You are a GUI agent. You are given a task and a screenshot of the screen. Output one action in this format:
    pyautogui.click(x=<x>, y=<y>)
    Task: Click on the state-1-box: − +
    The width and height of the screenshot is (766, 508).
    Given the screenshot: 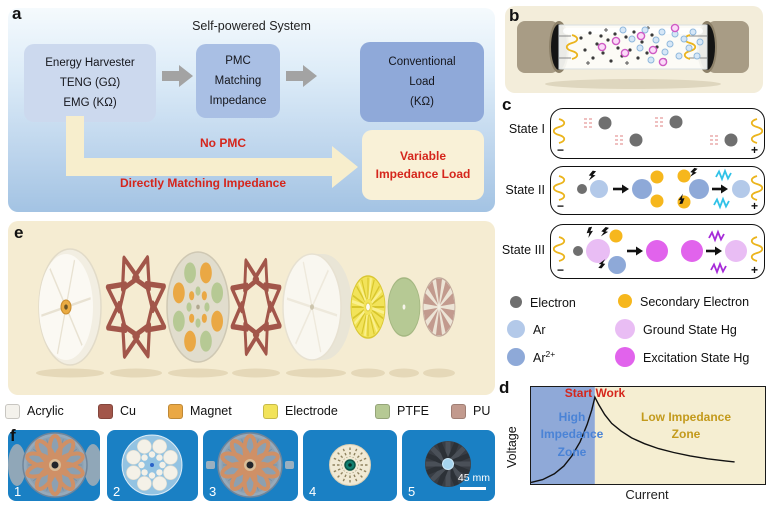 What is the action you would take?
    pyautogui.click(x=657, y=133)
    